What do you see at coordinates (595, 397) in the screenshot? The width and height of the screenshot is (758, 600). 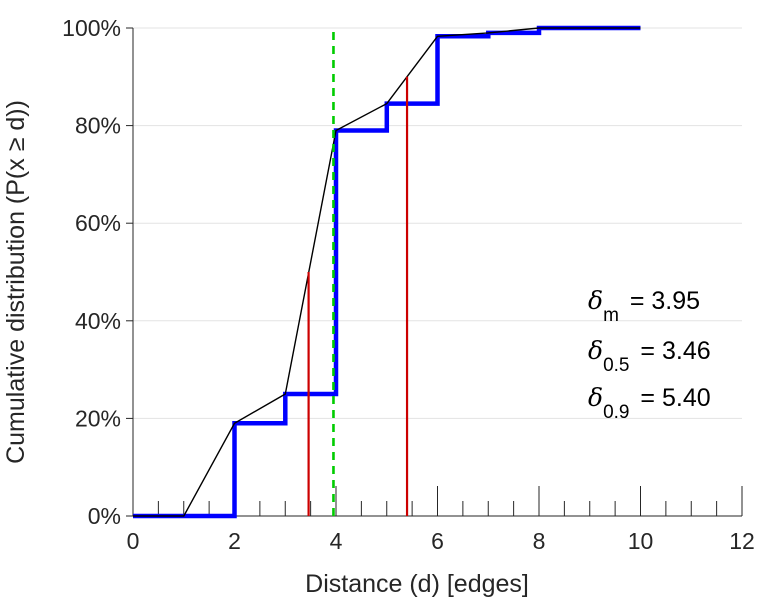 I see `stat-p90-symbol: δ` at bounding box center [595, 397].